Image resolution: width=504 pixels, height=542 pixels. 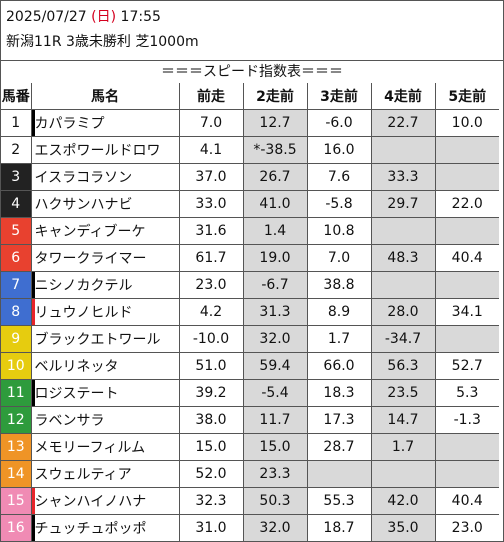 What do you see at coordinates (104, 17) in the screenshot?
I see `race-weekday: (日)` at bounding box center [104, 17].